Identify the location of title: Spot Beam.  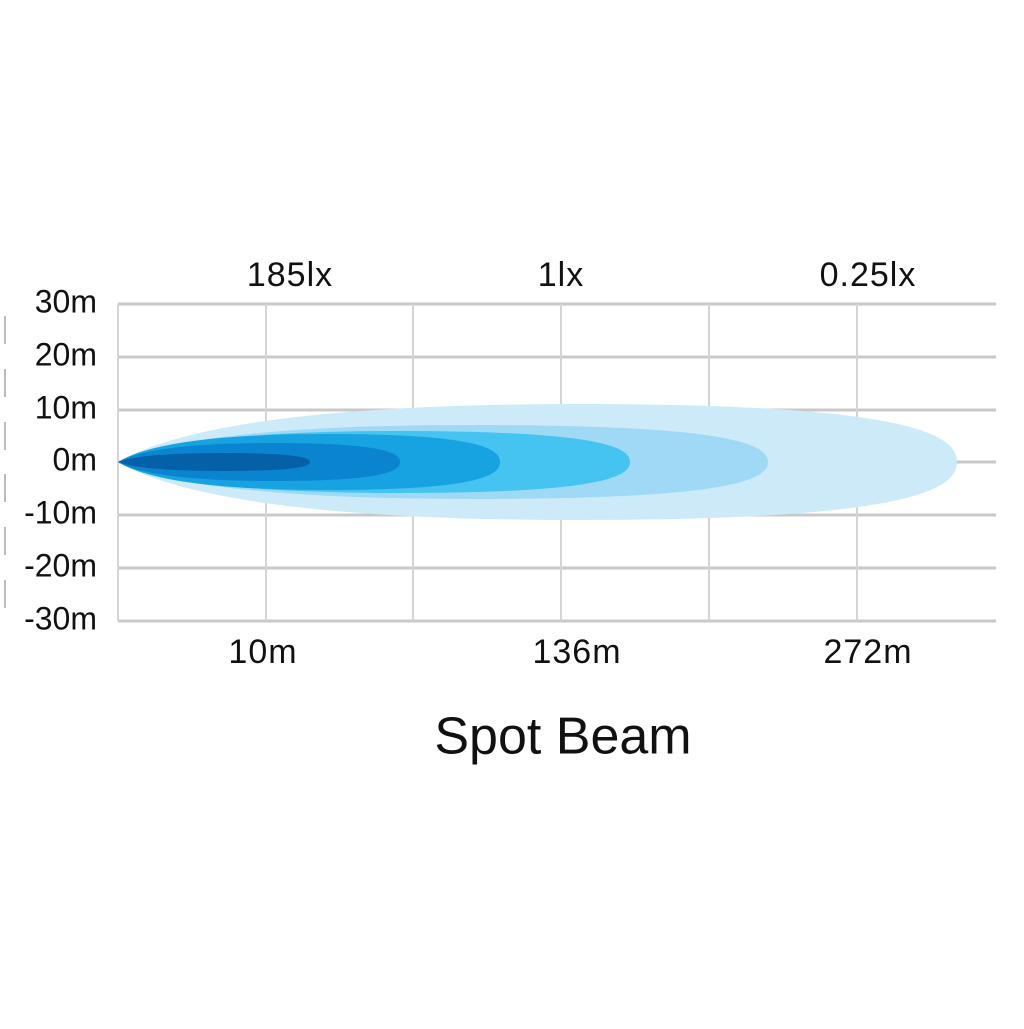
(562, 737).